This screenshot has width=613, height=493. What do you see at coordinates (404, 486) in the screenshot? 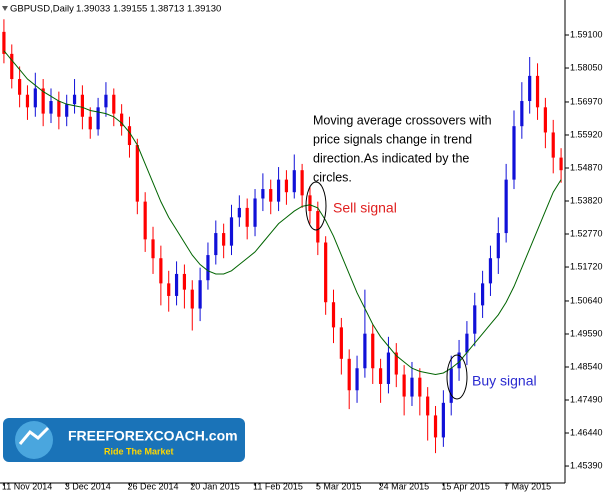
I see `x-tick-label: 24 Mar 2015` at bounding box center [404, 486].